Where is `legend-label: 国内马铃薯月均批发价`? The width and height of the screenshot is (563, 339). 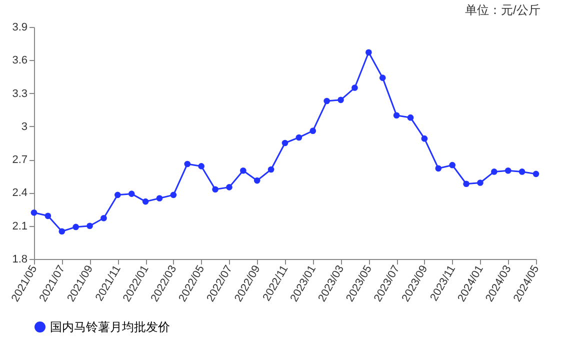
legend-label: 国内马铃薯月均批发价 is located at coordinates (110, 327).